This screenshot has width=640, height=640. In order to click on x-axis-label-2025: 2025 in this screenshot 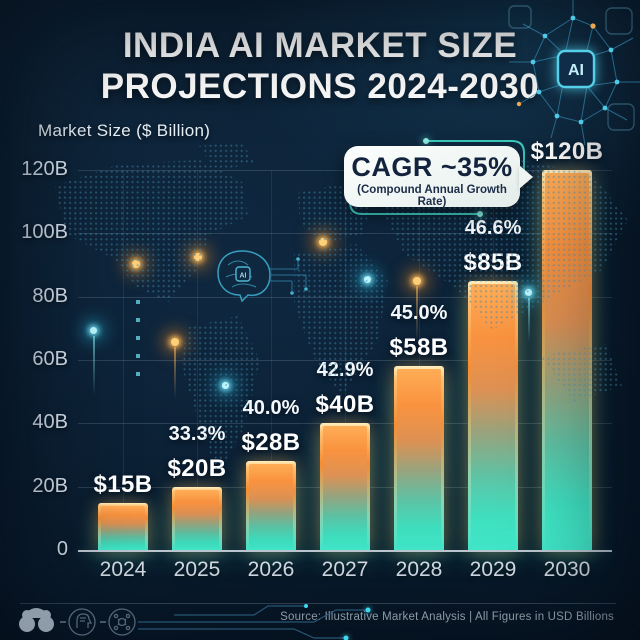, I will do `click(197, 569)`.